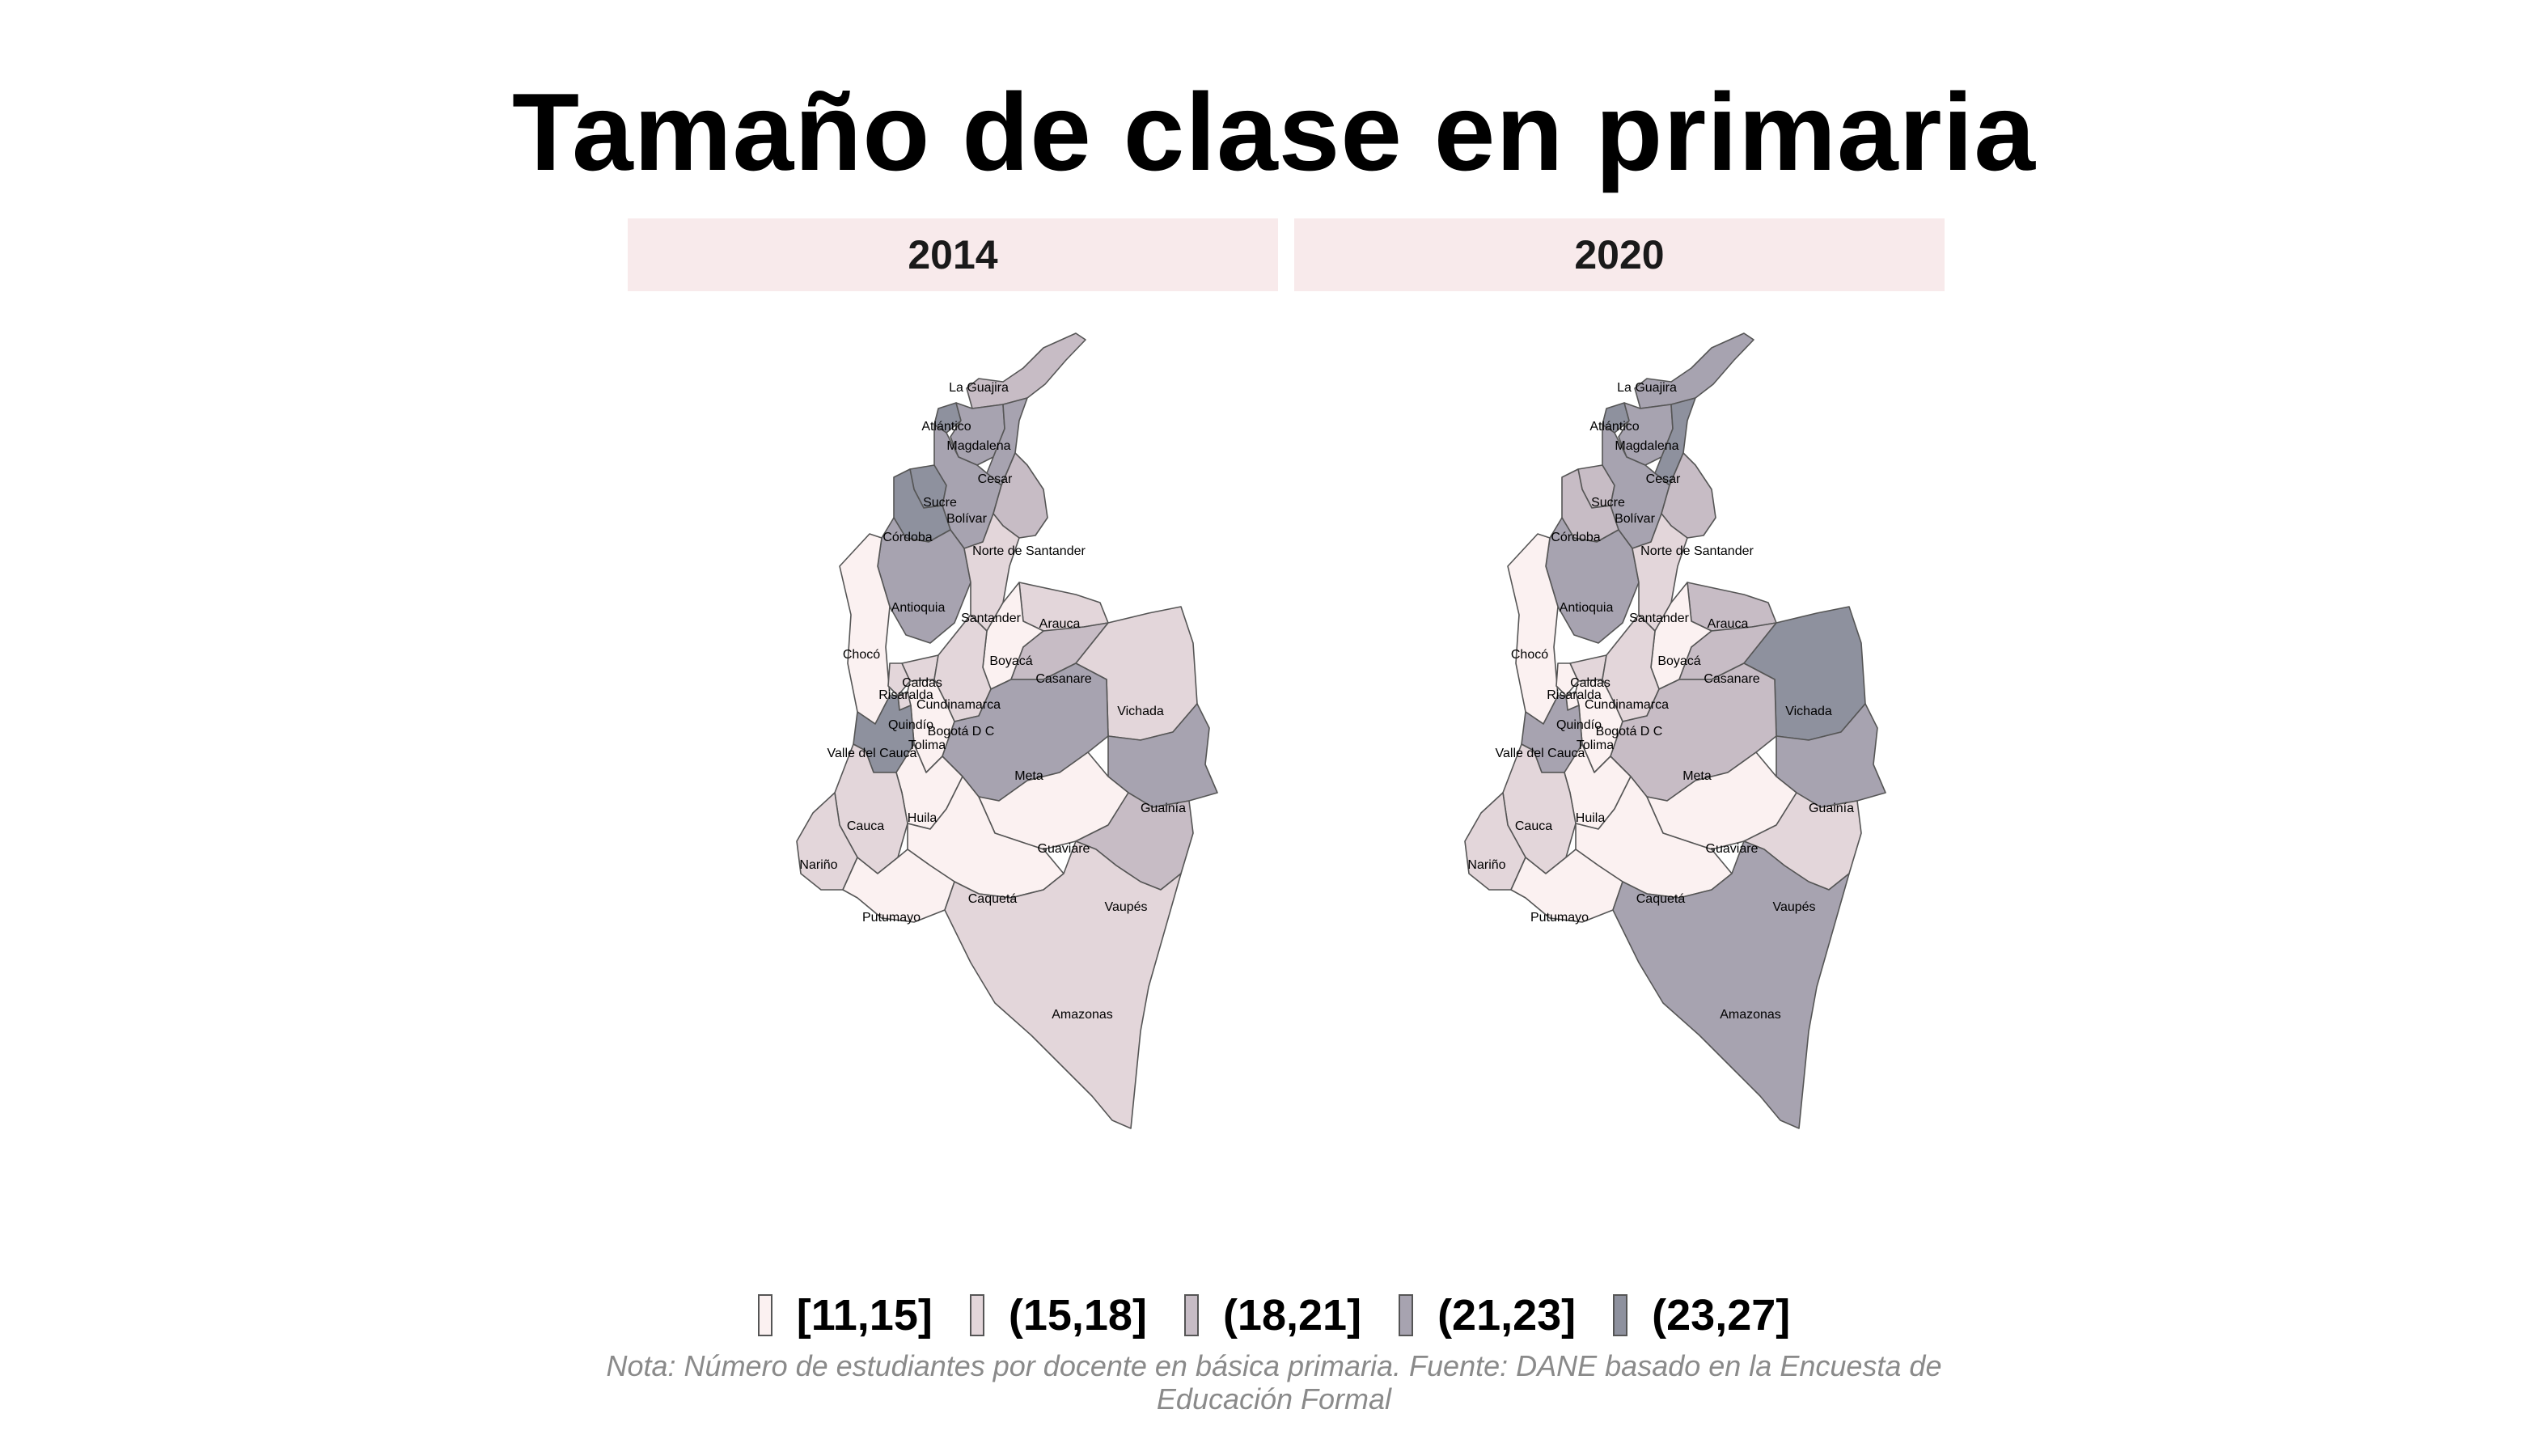 The height and width of the screenshot is (1456, 2548). Describe the element at coordinates (1620, 254) in the screenshot. I see `panel-header-2020: 2020` at that location.